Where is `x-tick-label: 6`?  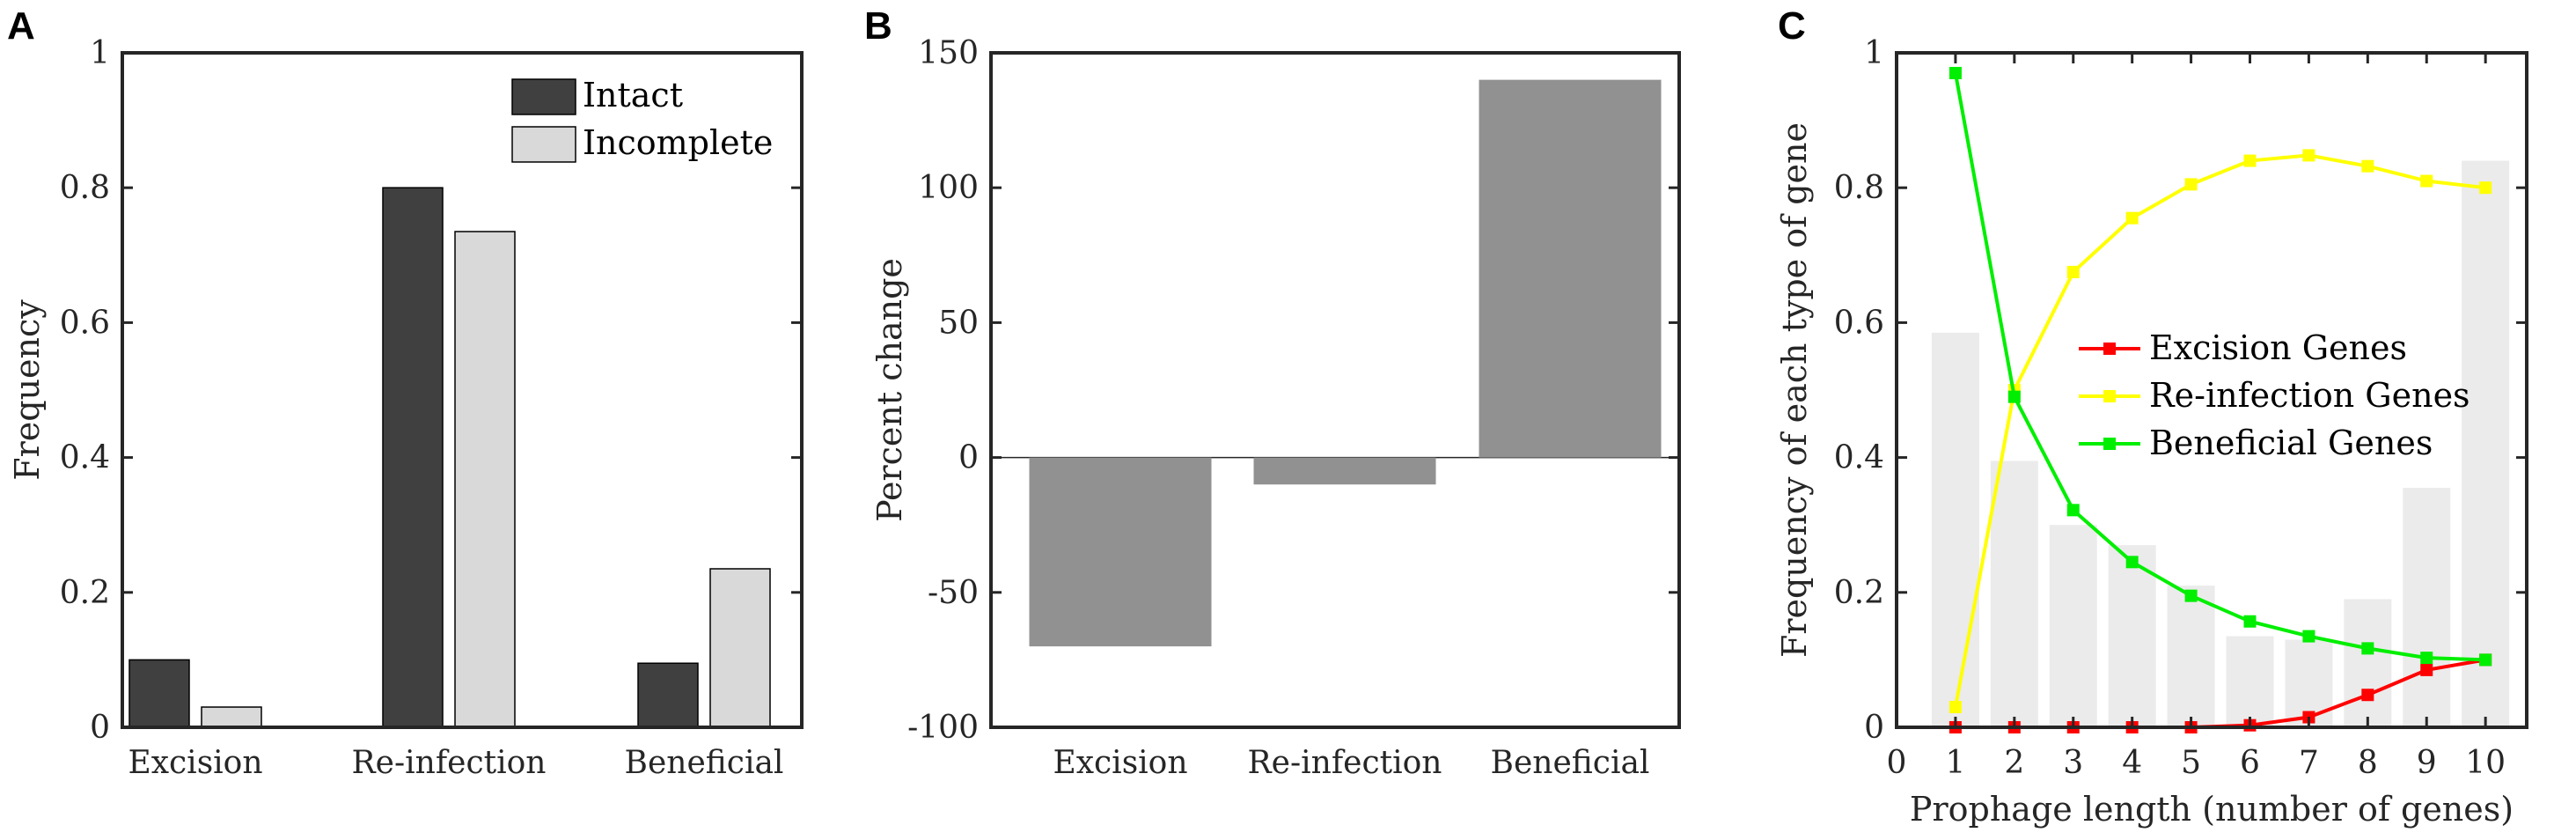 x-tick-label: 6 is located at coordinates (2250, 763).